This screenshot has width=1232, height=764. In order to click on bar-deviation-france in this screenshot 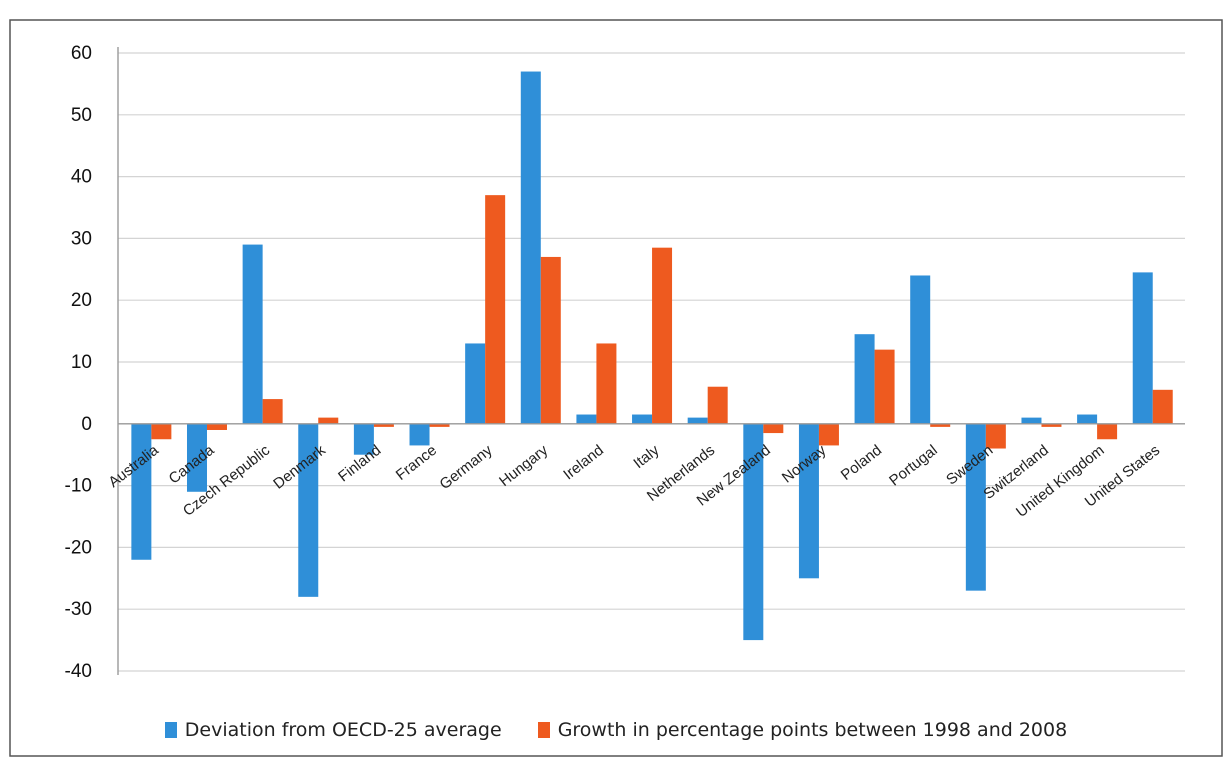, I will do `click(419, 434)`.